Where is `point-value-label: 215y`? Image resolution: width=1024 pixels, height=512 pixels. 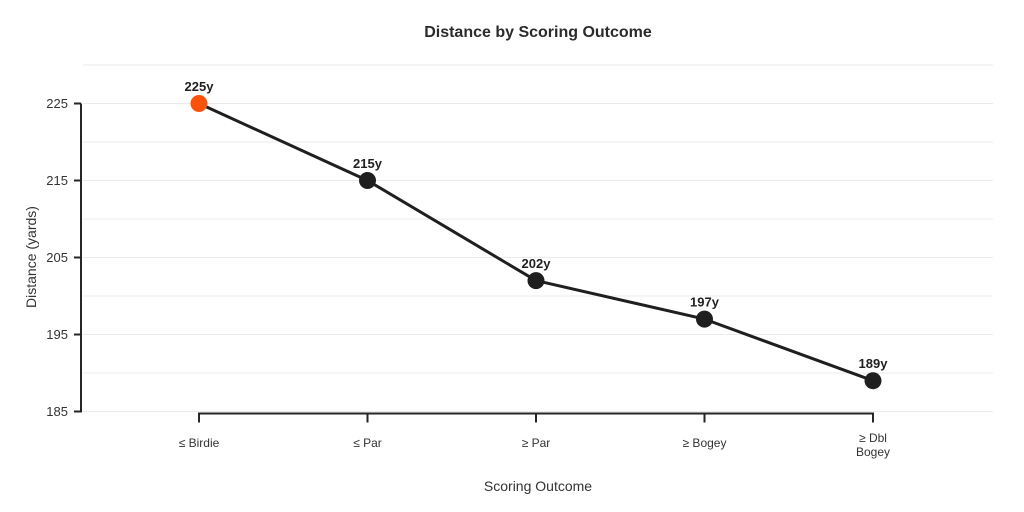 point-value-label: 215y is located at coordinates (368, 163).